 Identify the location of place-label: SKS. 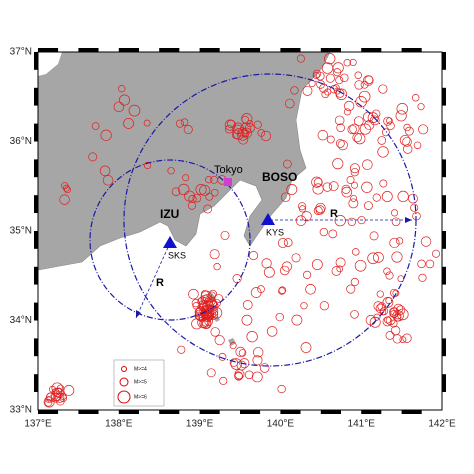
(177, 255).